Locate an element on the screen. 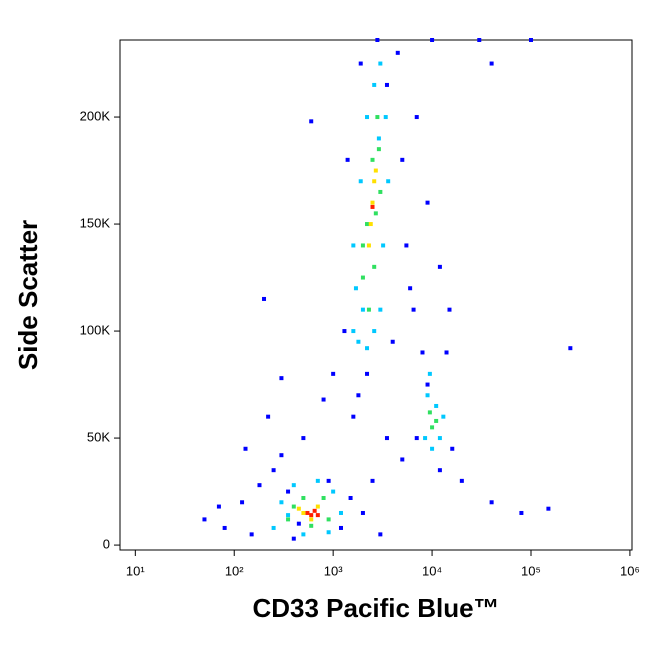 This screenshot has width=653, height=646. y-tick-label: 150K is located at coordinates (95, 222).